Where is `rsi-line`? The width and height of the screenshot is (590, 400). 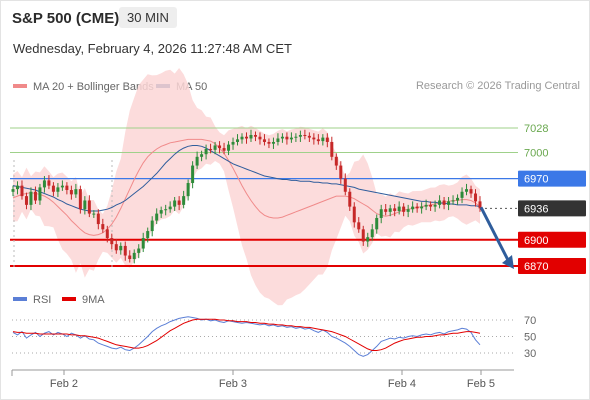 rsi-line is located at coordinates (246, 336).